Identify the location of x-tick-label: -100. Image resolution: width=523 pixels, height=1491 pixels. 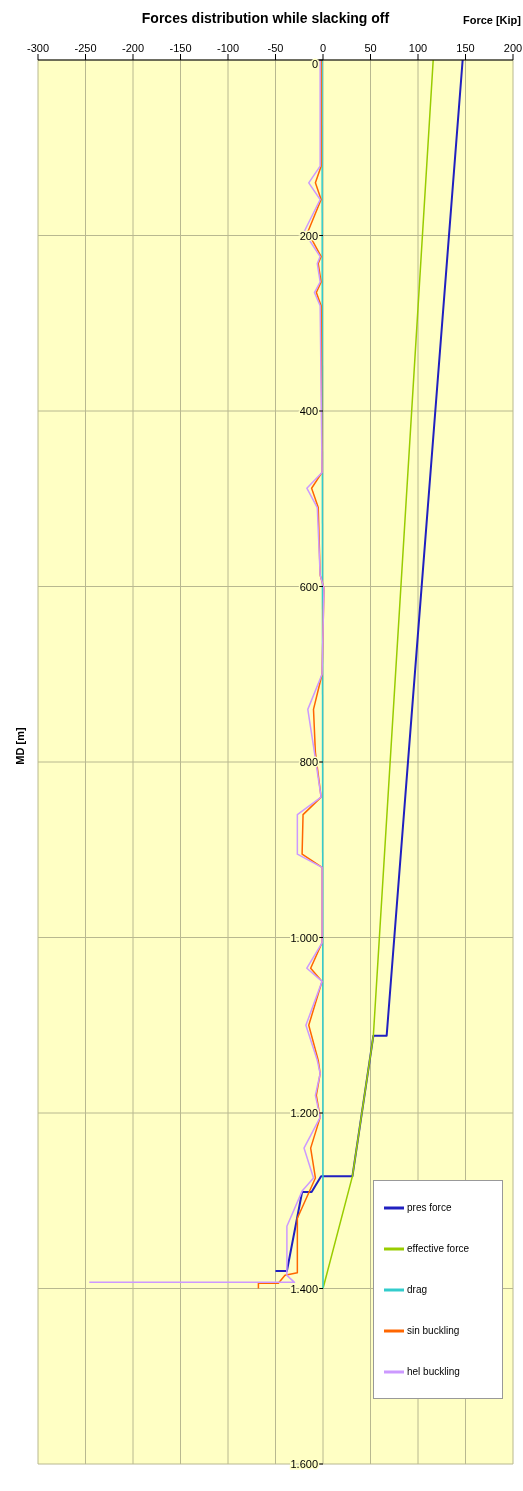
(228, 48).